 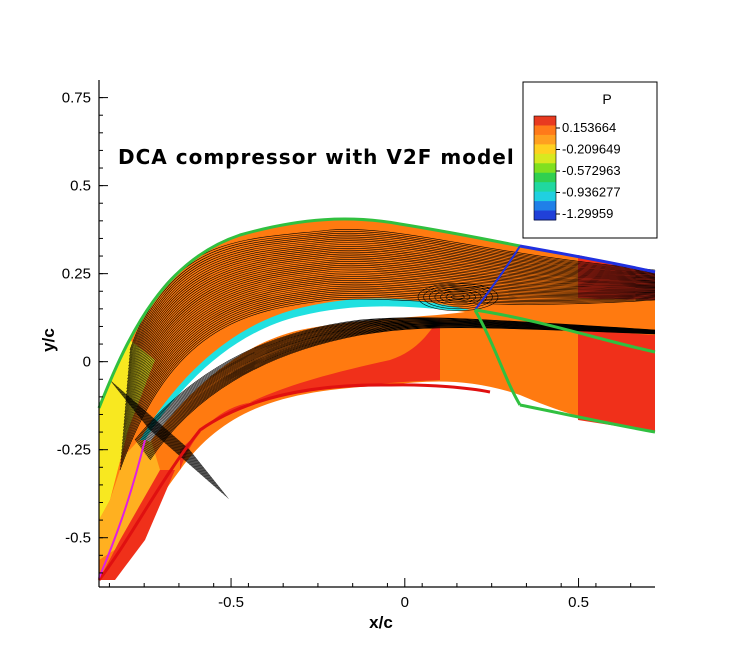 What do you see at coordinates (48, 340) in the screenshot?
I see `y-axis-title: y/c` at bounding box center [48, 340].